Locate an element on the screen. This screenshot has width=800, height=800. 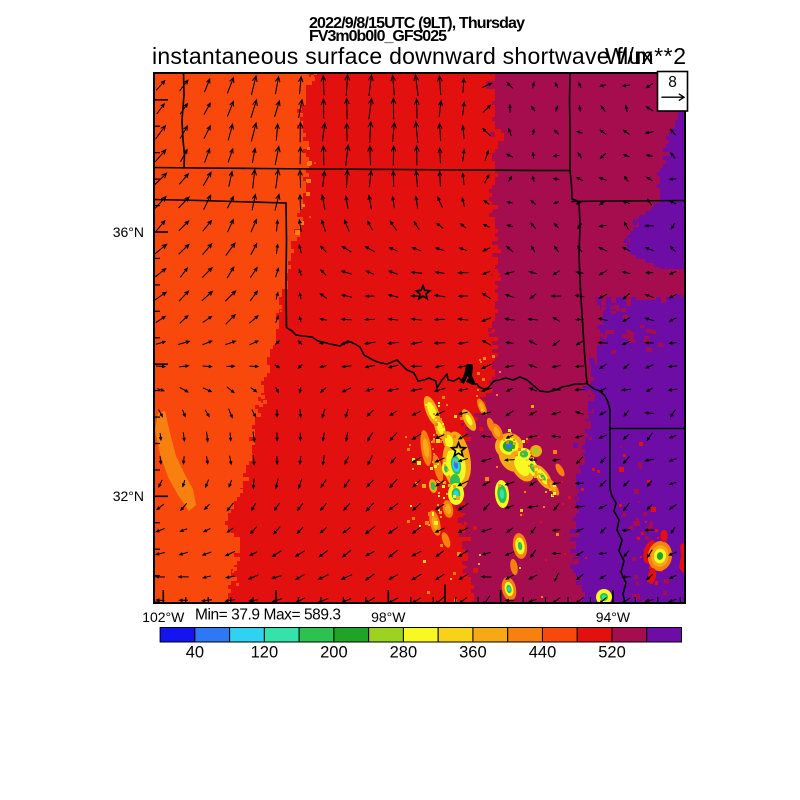
svg-text: 2022/9/8/15UTC (9LT), Thursday is located at coordinates (417, 23).